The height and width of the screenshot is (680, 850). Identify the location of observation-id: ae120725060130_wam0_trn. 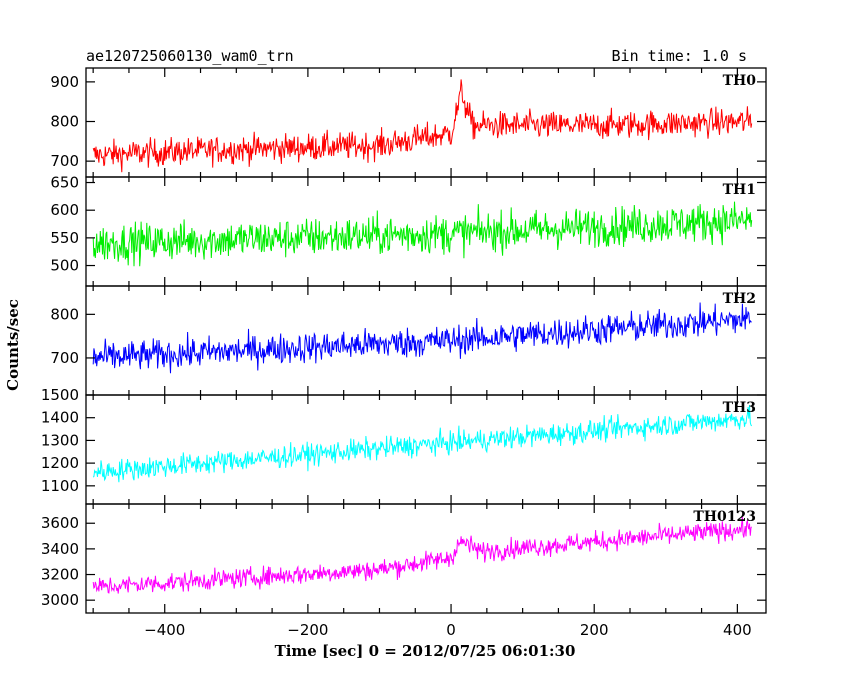
(190, 56).